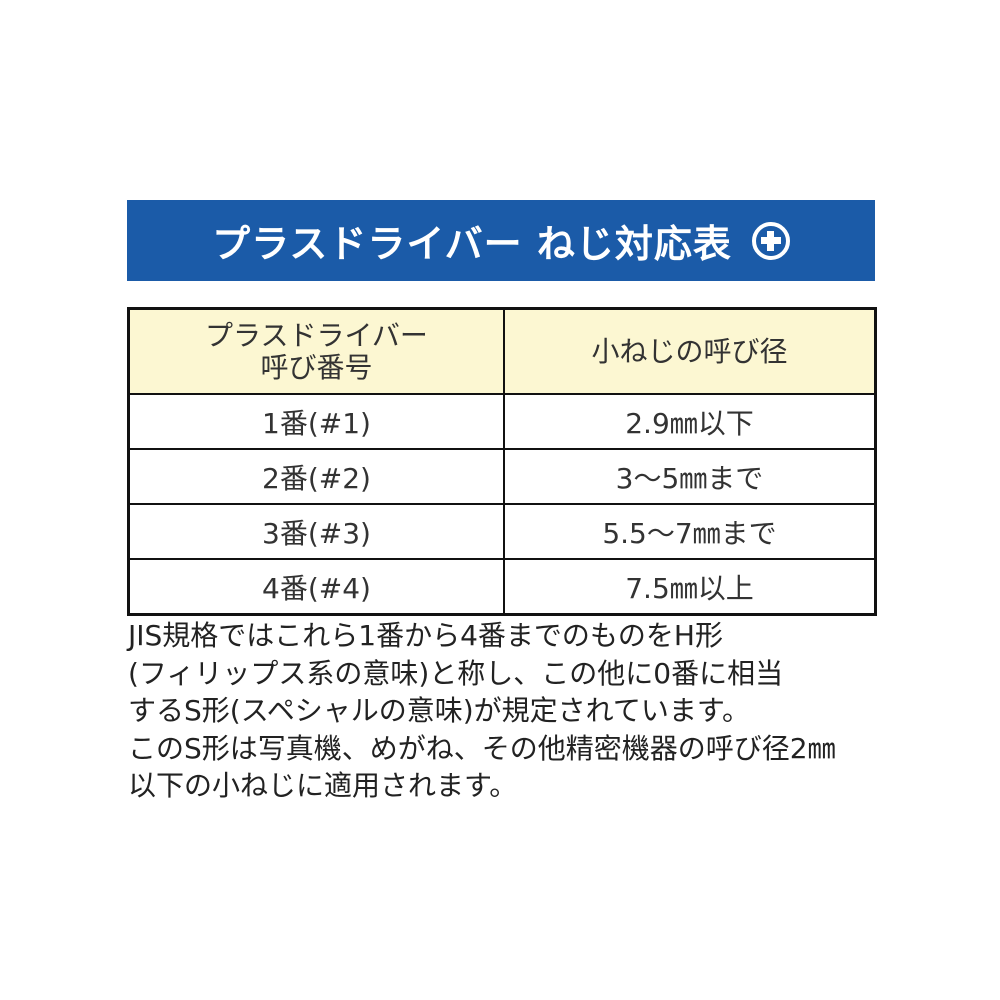  I want to click on driver-number-cell: 1番(#1), so click(316, 421).